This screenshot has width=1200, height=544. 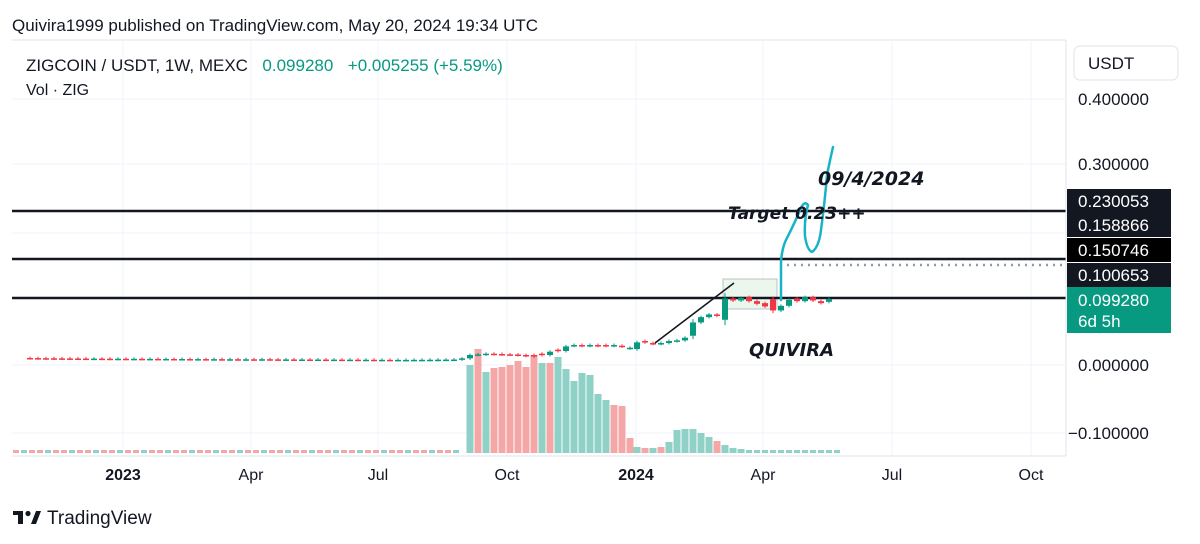 I want to click on consolidation-box, so click(x=750, y=294).